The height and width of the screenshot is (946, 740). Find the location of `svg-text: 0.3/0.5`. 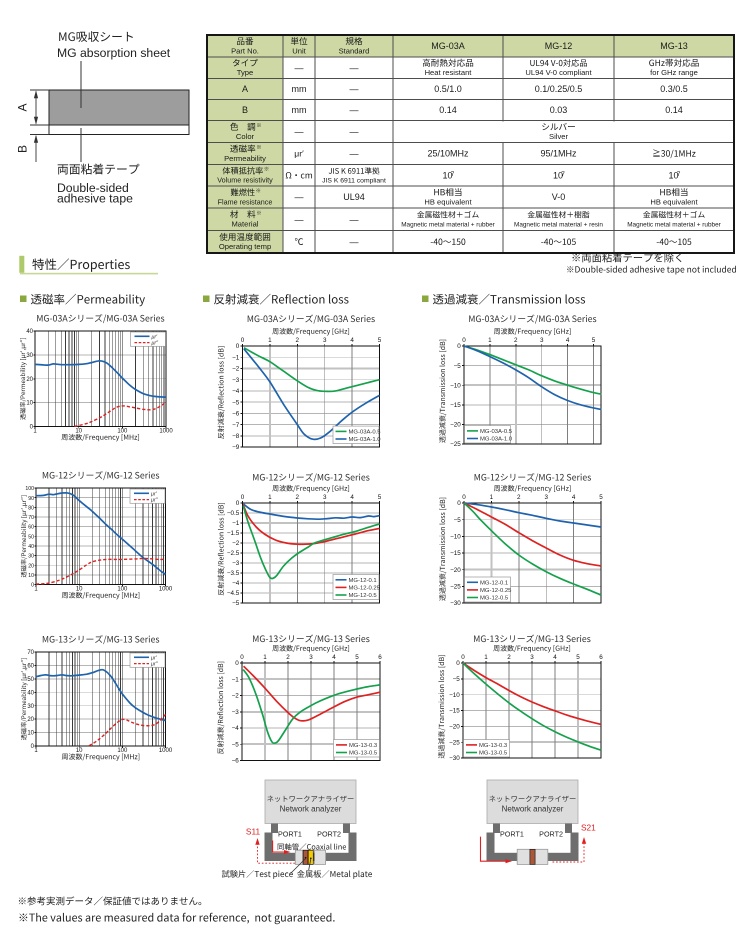

svg-text: 0.3/0.5 is located at coordinates (674, 89).